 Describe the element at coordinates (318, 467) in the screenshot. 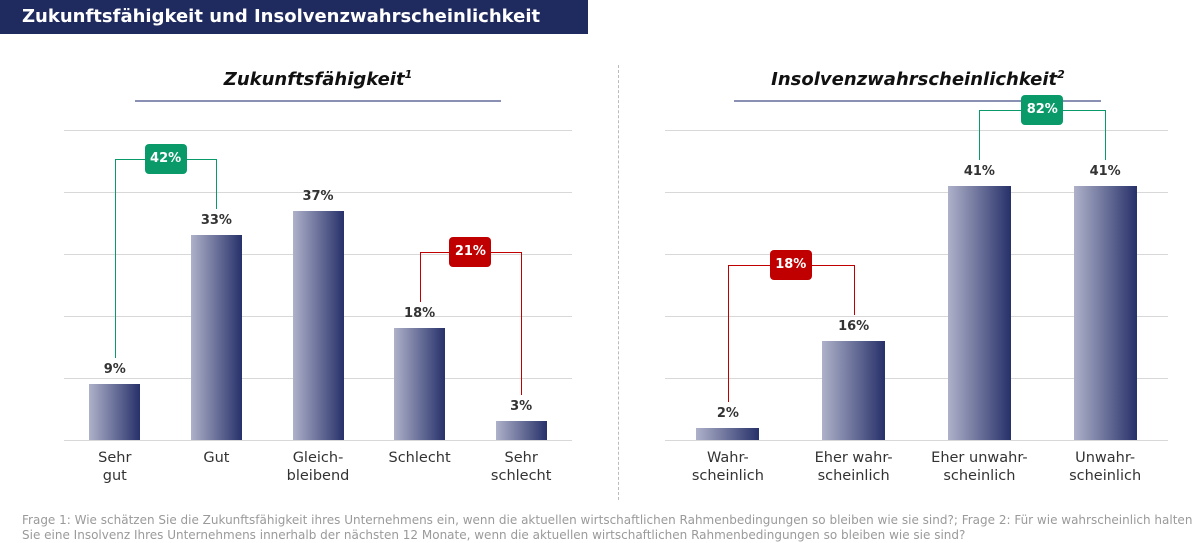

I see `x-tick-label: Gleich- bleibend` at that location.